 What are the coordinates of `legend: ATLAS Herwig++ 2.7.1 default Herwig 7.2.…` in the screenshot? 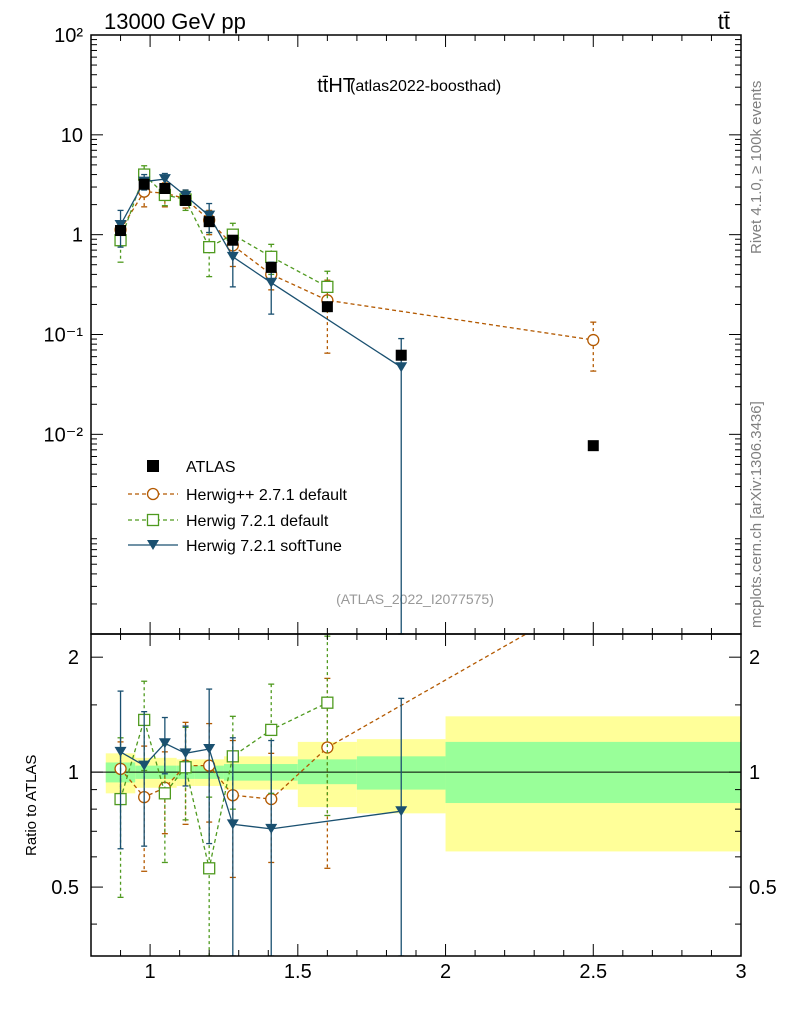 It's located at (238, 507).